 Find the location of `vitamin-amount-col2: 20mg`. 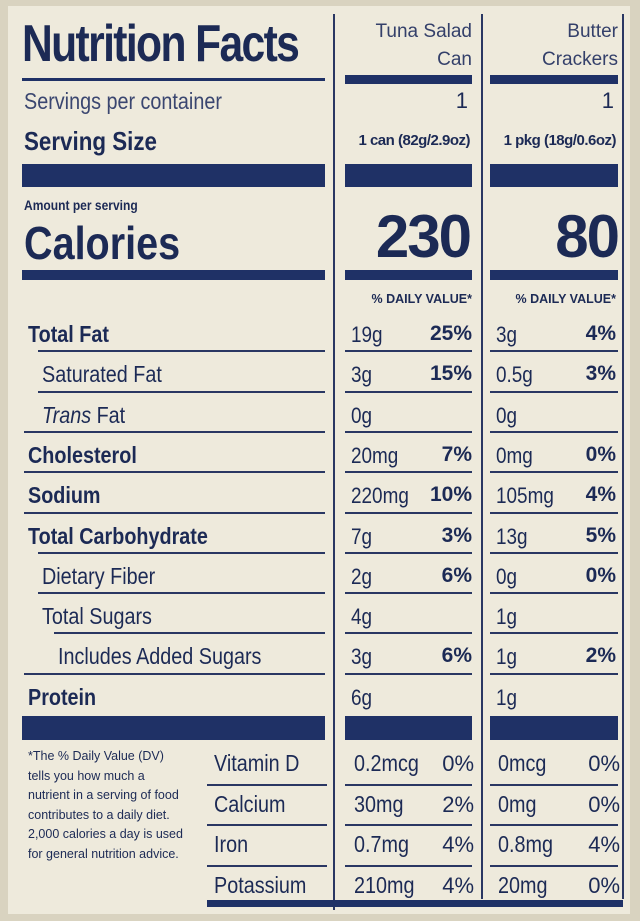

vitamin-amount-col2: 20mg is located at coordinates (523, 885).